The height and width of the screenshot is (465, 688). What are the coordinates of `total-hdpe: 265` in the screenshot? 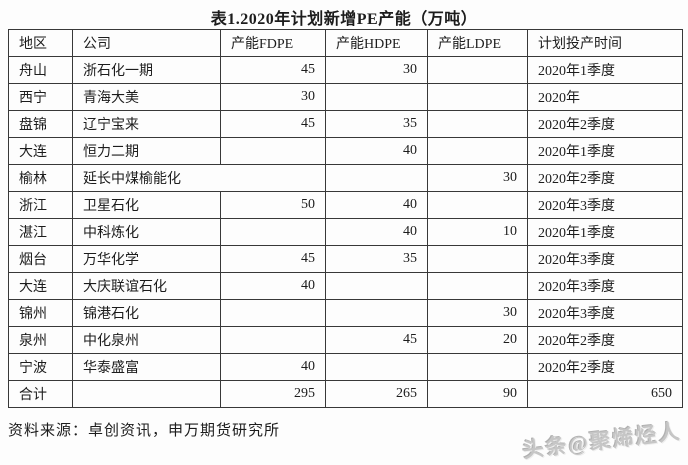 It's located at (376, 394).